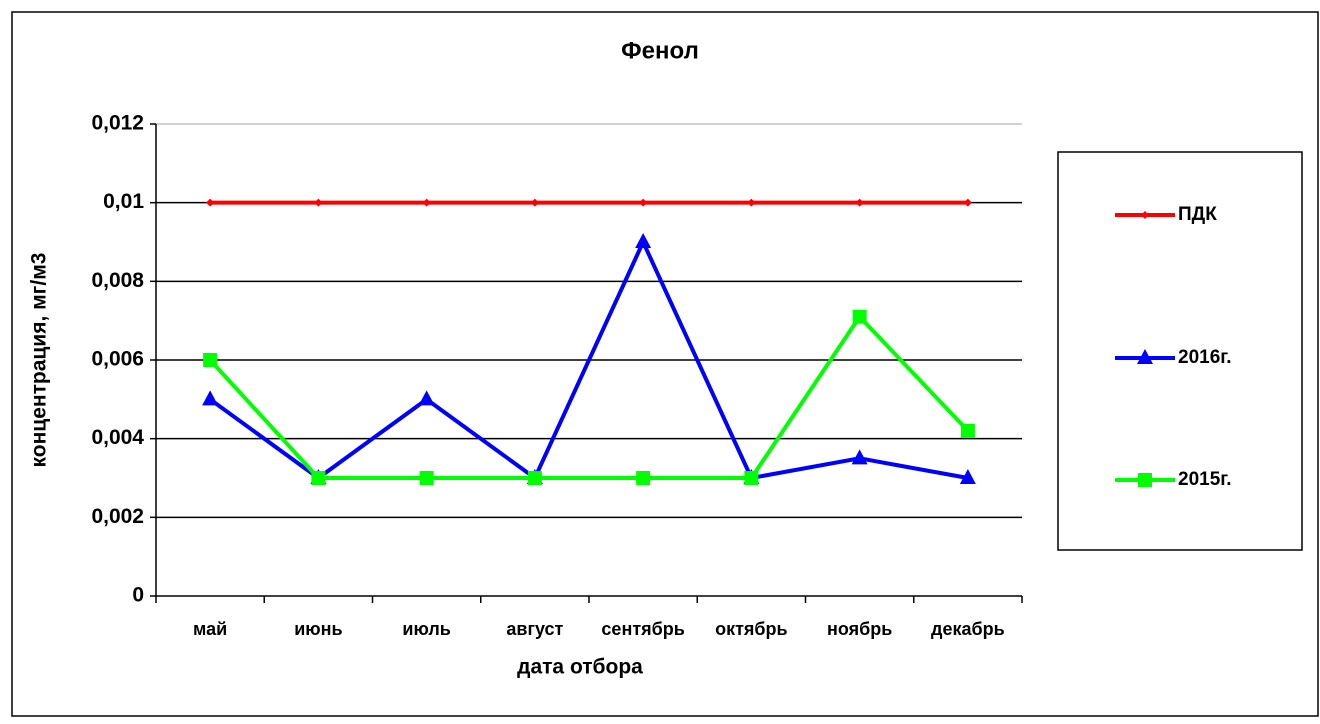 The image size is (1320, 724). What do you see at coordinates (39, 360) in the screenshot?
I see `y-axis-label: концентрация, мг/м3` at bounding box center [39, 360].